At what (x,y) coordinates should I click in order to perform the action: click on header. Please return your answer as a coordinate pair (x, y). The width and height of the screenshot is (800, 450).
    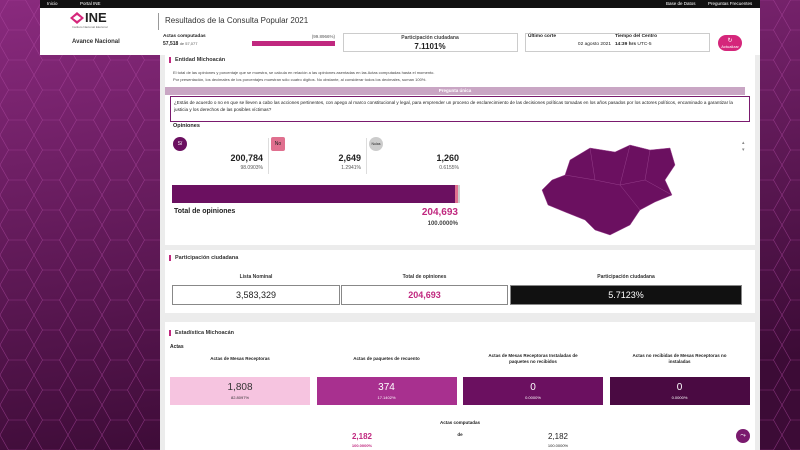
    Looking at the image, I should click on (400, 31).